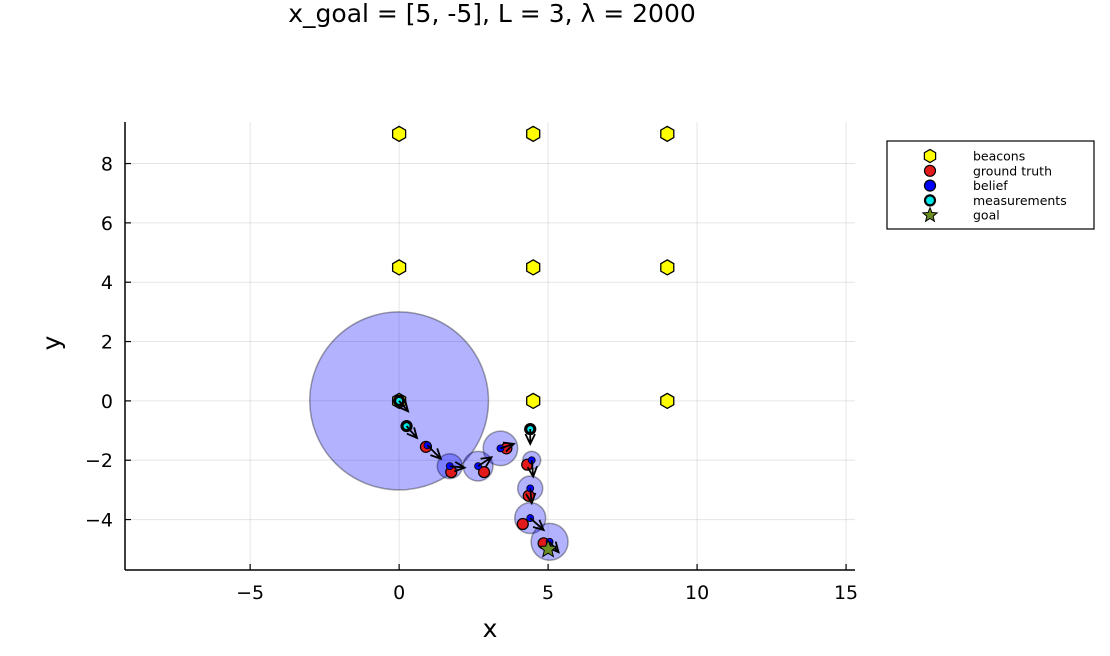 Image resolution: width=1110 pixels, height=656 pixels. I want to click on legend-label: measurements, so click(1020, 200).